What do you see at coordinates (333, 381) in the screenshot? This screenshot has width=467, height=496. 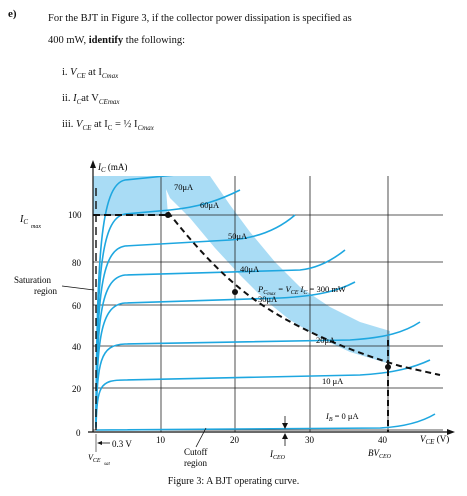 I see `curve-label: 10 μA` at bounding box center [333, 381].